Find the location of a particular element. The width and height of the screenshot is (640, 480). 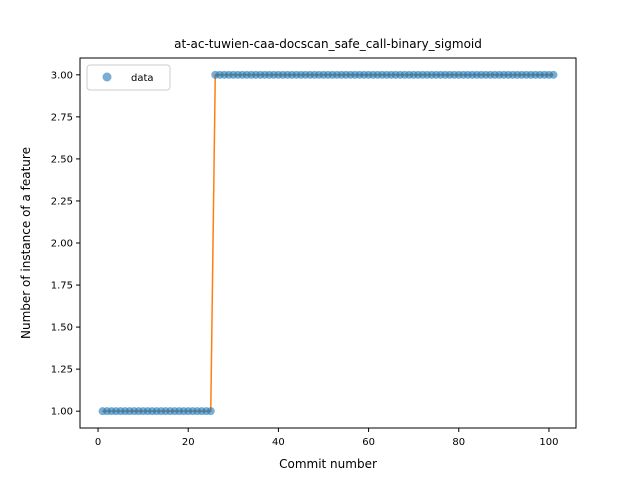

legend-marker is located at coordinates (107, 77).